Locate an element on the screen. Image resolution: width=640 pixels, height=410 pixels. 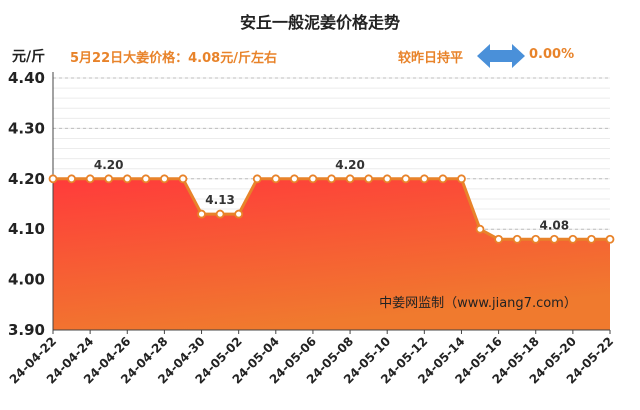
y-axis-unit: 元/斤 is located at coordinates (29, 57).